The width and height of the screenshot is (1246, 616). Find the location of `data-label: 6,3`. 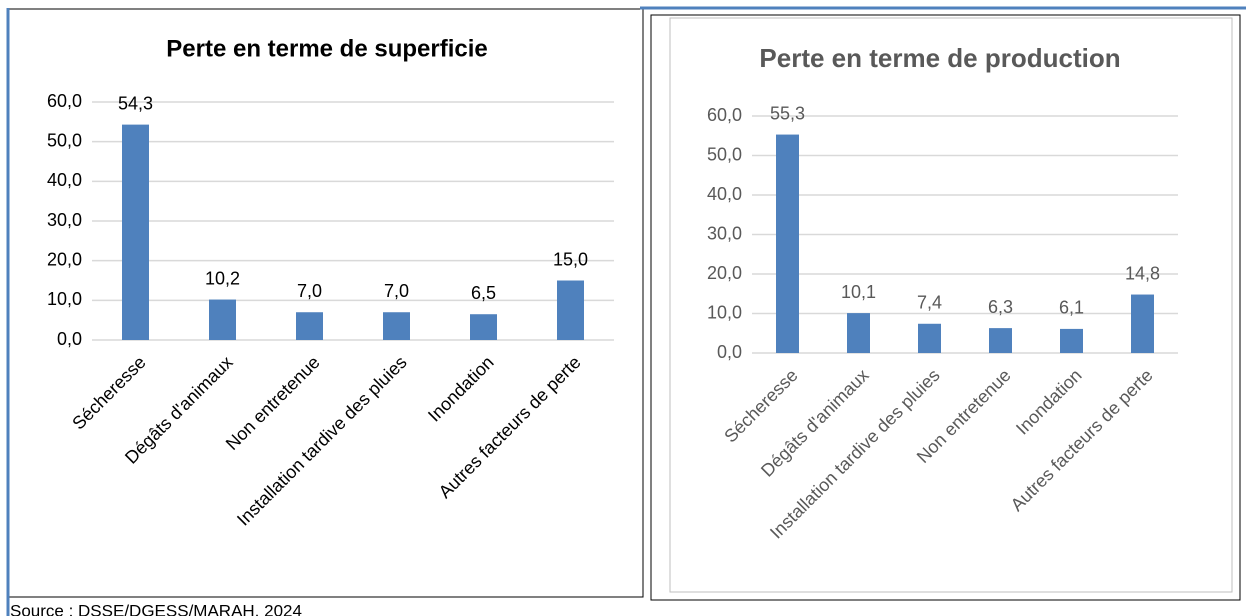

data-label: 6,3 is located at coordinates (1000, 307).